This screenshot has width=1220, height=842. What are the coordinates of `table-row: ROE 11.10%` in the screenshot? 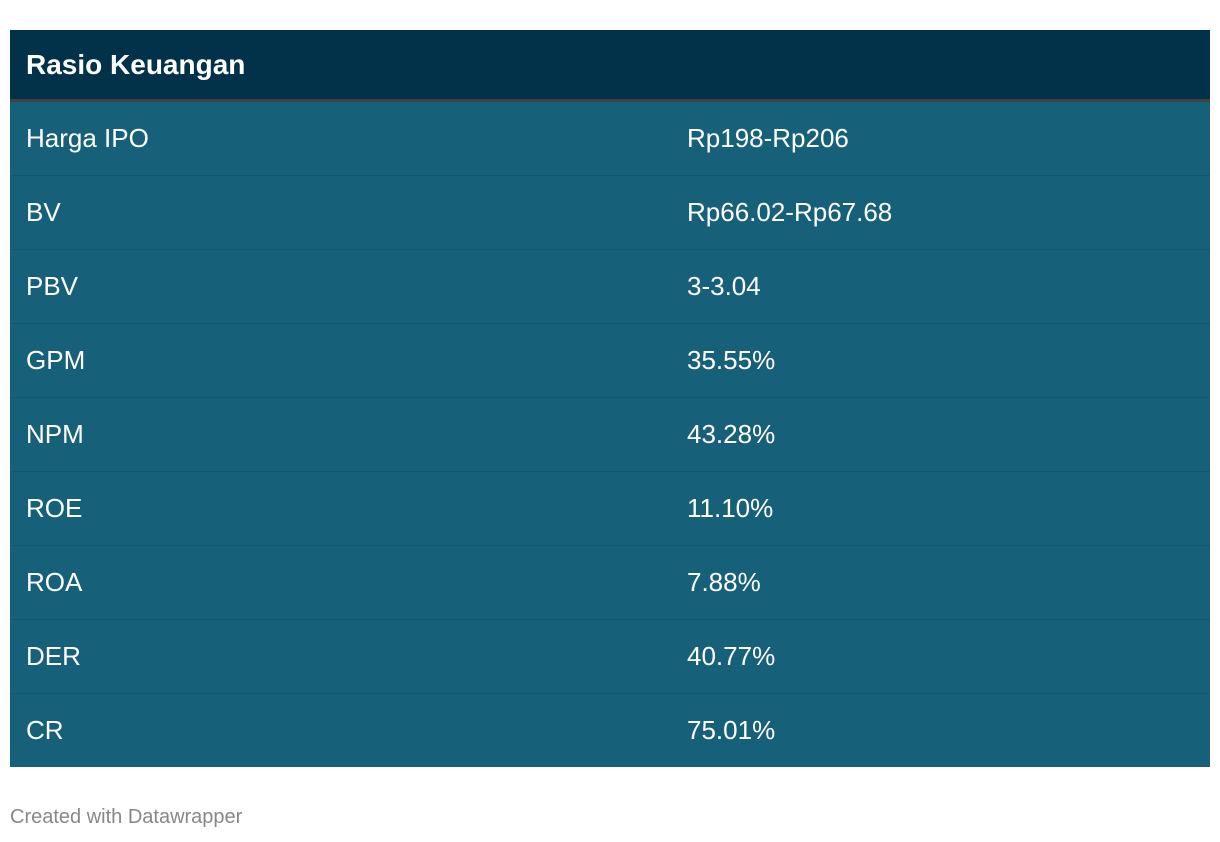 It's located at (610, 508).